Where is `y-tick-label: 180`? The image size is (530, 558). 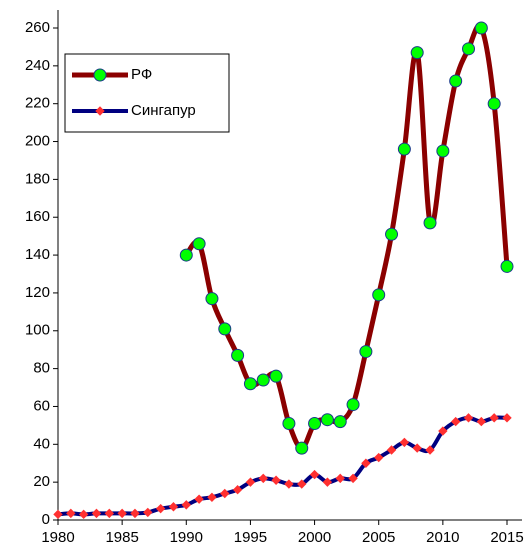 y-tick-label: 180 is located at coordinates (37, 178).